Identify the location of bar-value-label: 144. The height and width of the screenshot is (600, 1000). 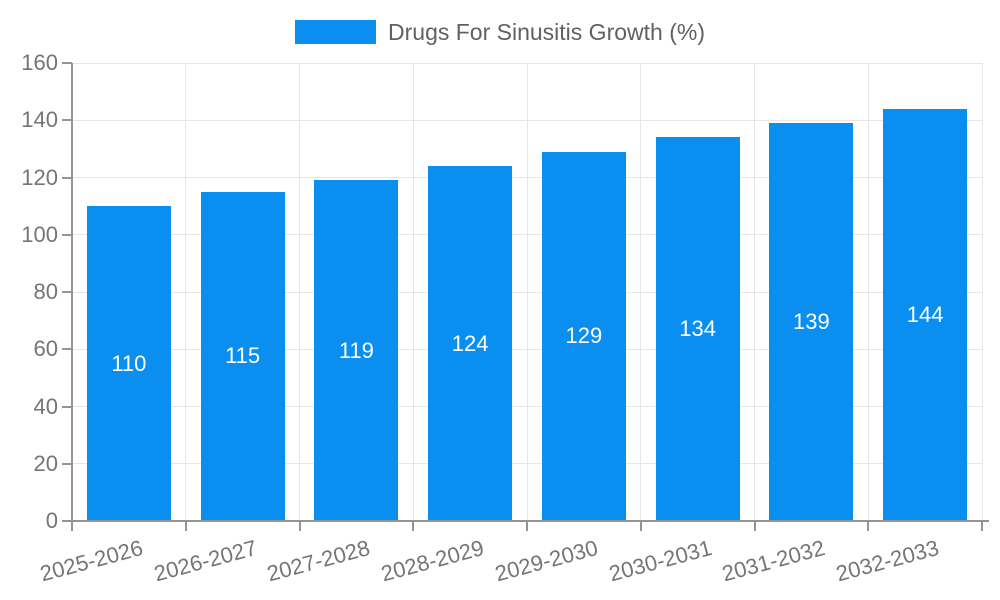
(925, 314).